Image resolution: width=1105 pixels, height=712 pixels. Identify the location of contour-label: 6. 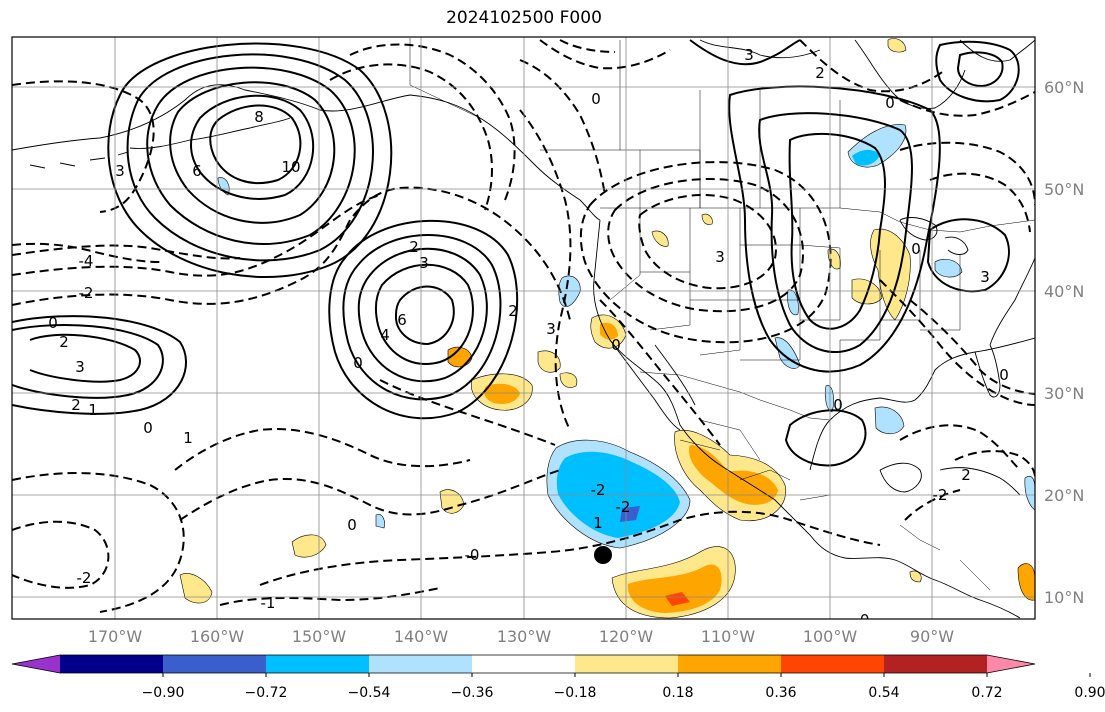
(402, 320).